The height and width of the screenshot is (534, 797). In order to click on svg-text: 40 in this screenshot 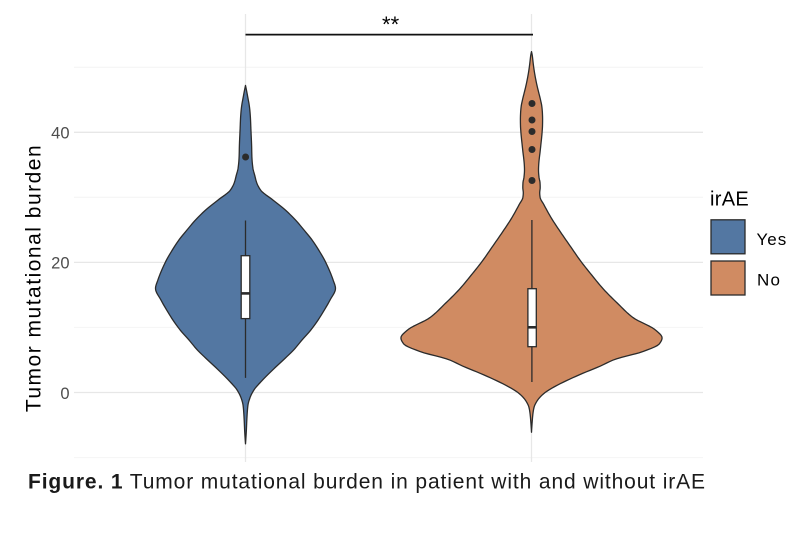, I will do `click(60, 134)`.